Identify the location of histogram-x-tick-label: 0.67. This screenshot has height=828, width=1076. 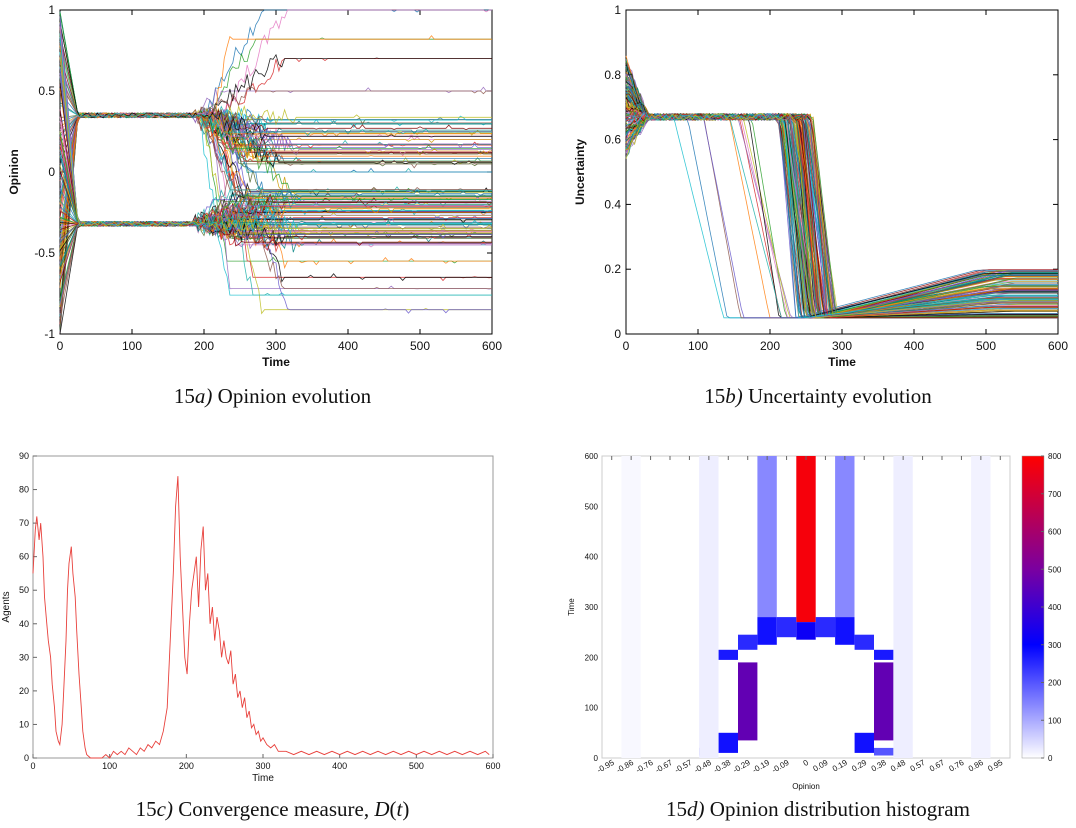
(937, 766).